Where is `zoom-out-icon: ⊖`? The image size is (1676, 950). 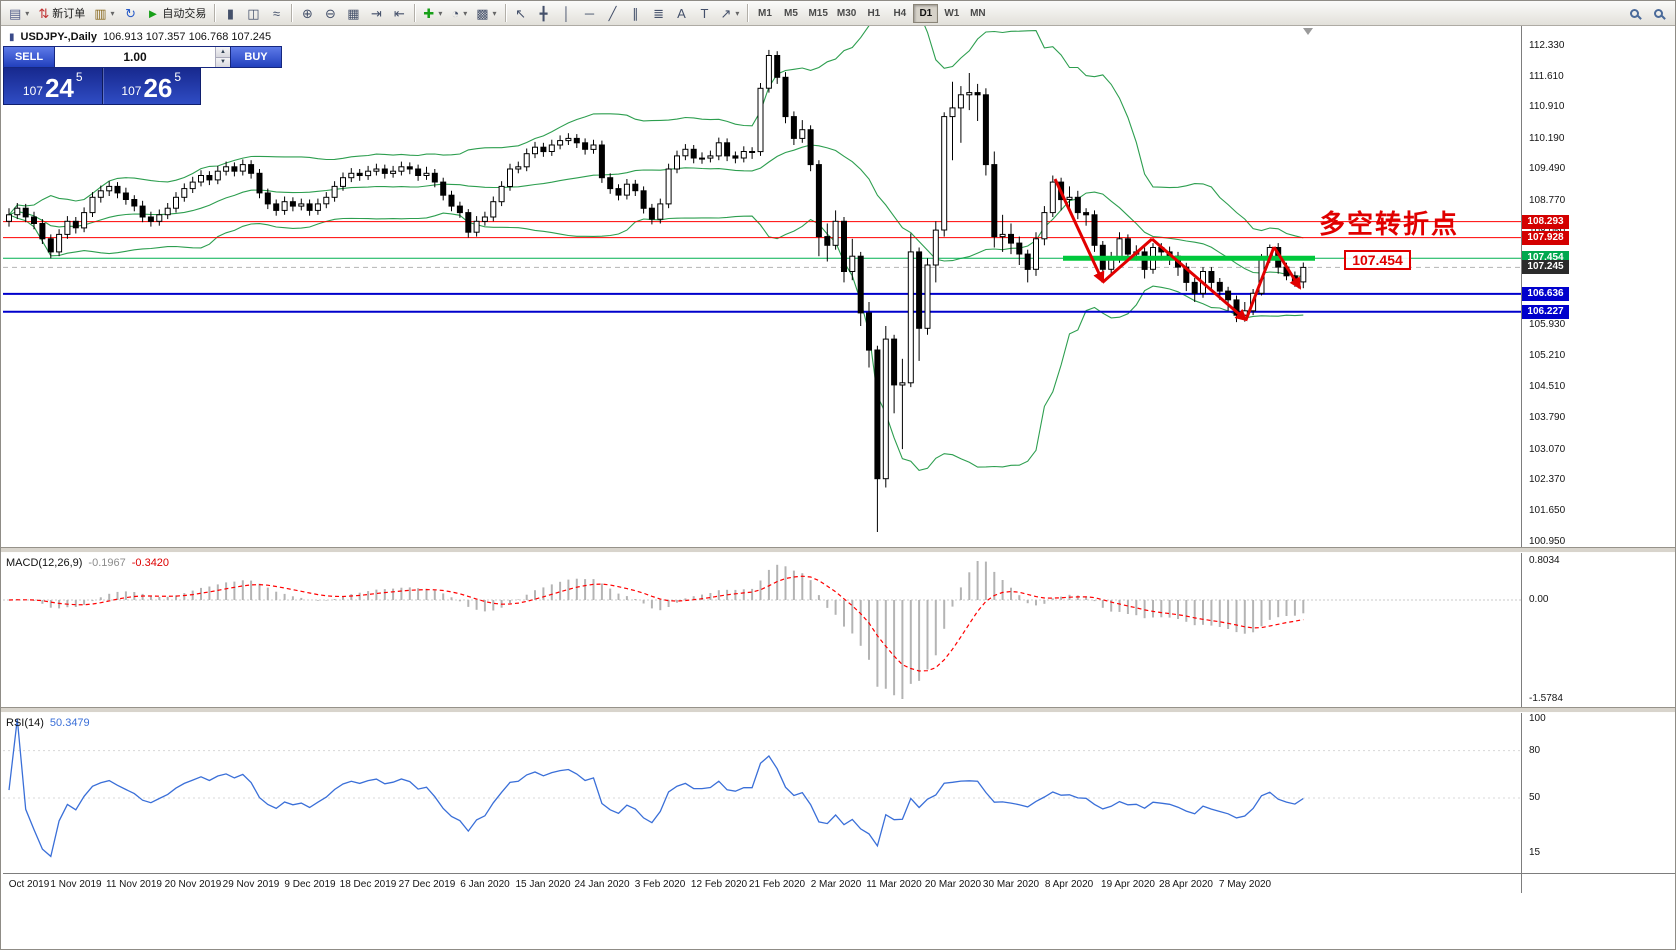 zoom-out-icon: ⊖ is located at coordinates (330, 13).